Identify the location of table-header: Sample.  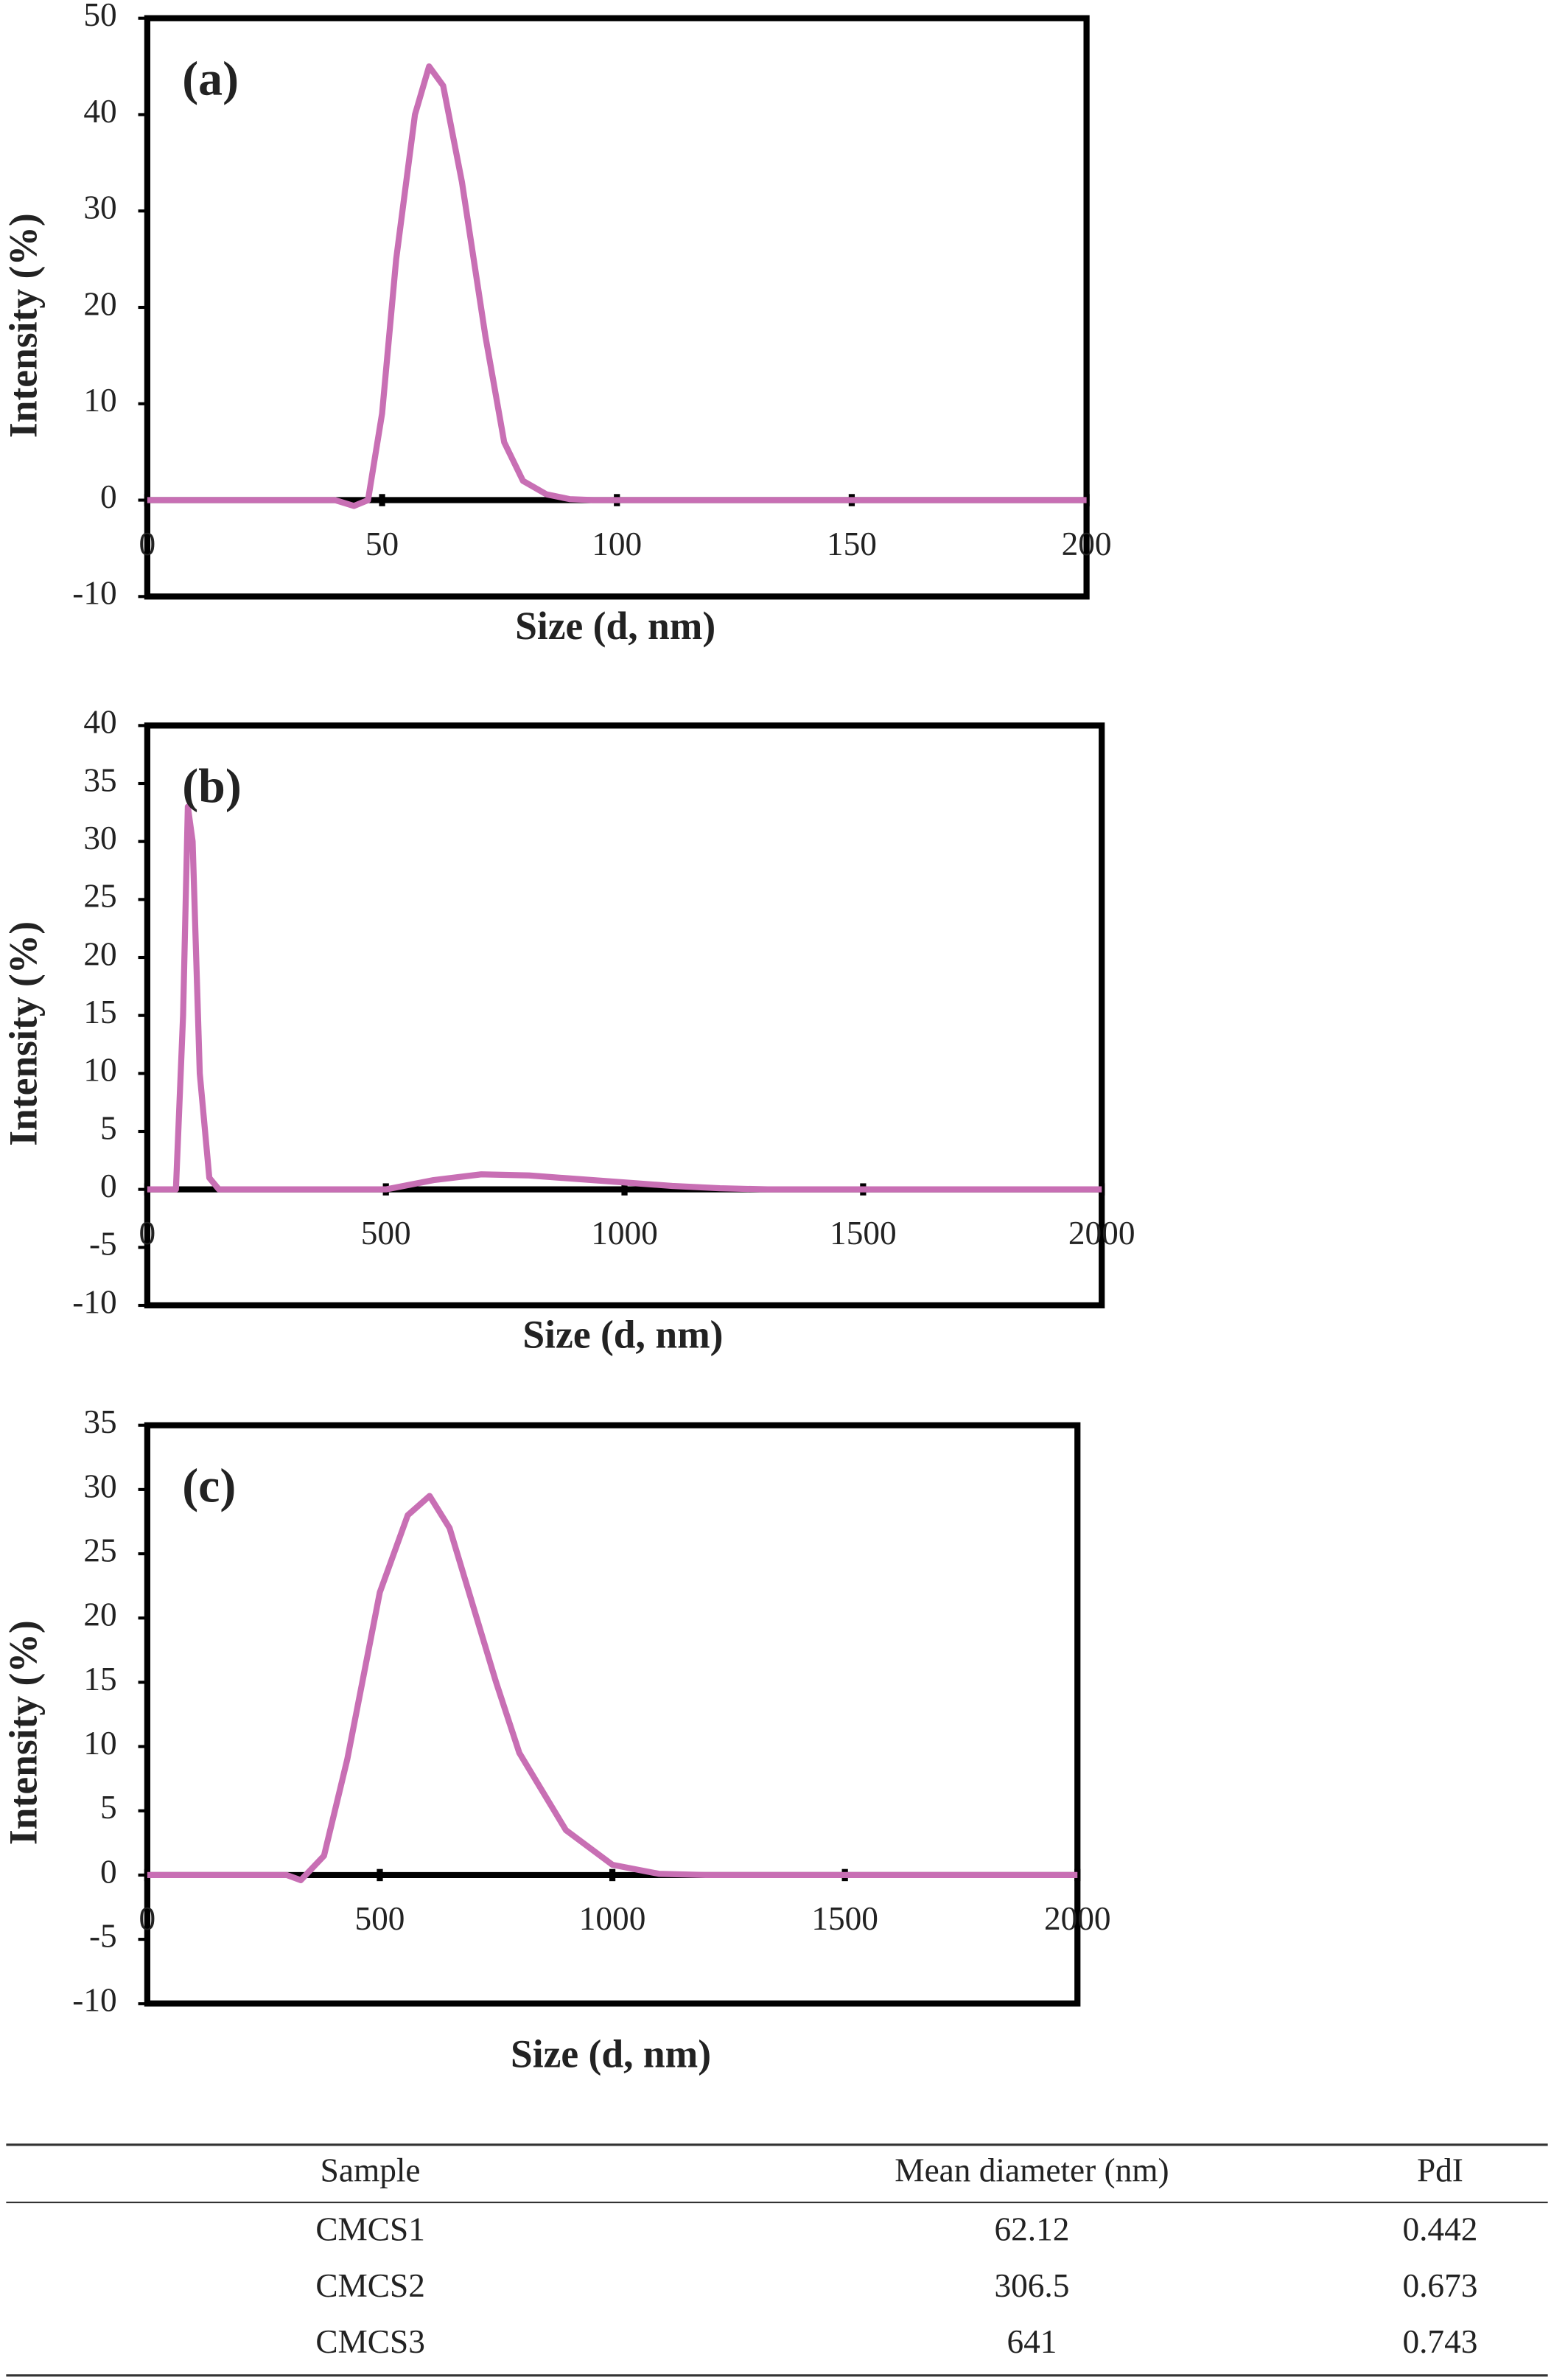
(371, 2170).